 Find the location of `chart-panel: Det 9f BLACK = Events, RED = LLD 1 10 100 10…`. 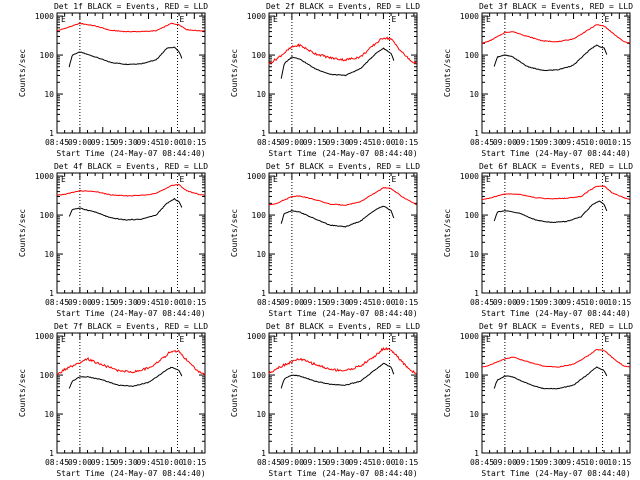

chart-panel: Det 9f BLACK = Events, RED = LLD 1 10 100 10… is located at coordinates (538, 400).